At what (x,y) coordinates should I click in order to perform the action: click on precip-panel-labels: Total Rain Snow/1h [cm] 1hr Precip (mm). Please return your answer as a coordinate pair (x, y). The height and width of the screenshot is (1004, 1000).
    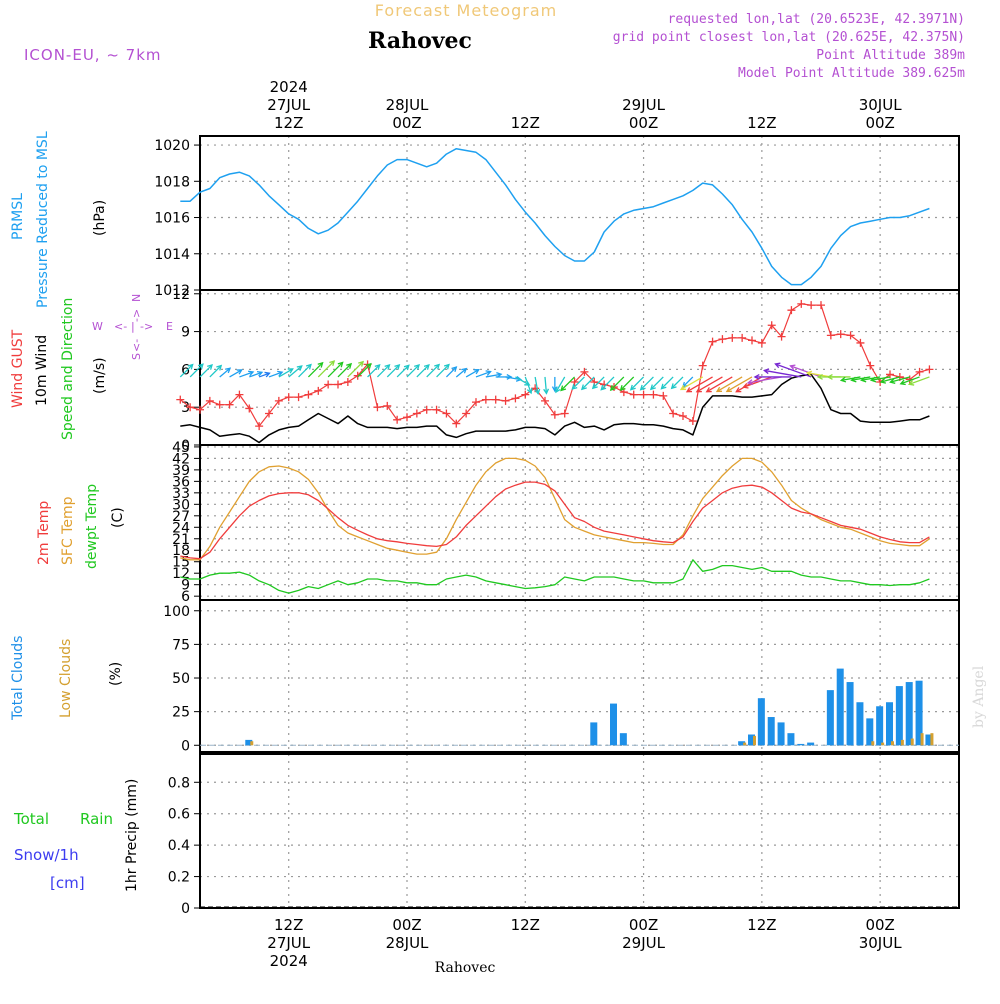
    Looking at the image, I should click on (76, 835).